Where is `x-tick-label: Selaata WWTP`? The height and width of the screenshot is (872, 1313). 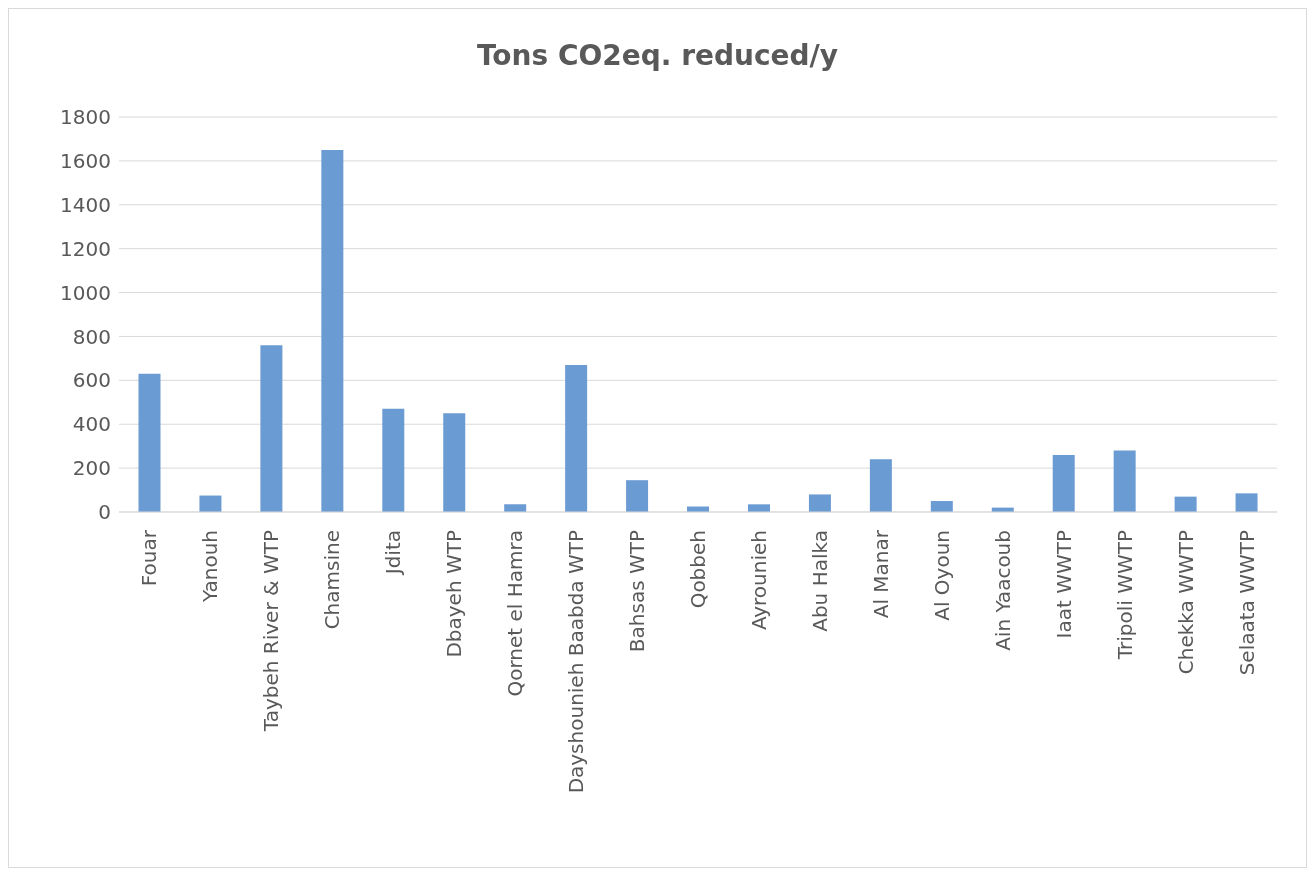
x-tick-label: Selaata WWTP is located at coordinates (1246, 603).